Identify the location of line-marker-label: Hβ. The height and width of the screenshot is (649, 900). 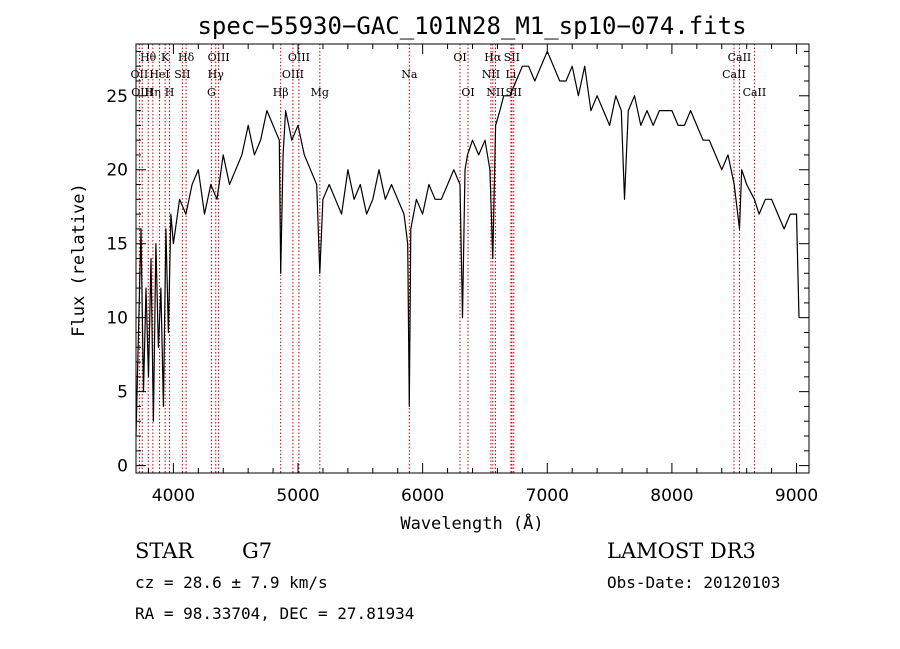
(281, 92).